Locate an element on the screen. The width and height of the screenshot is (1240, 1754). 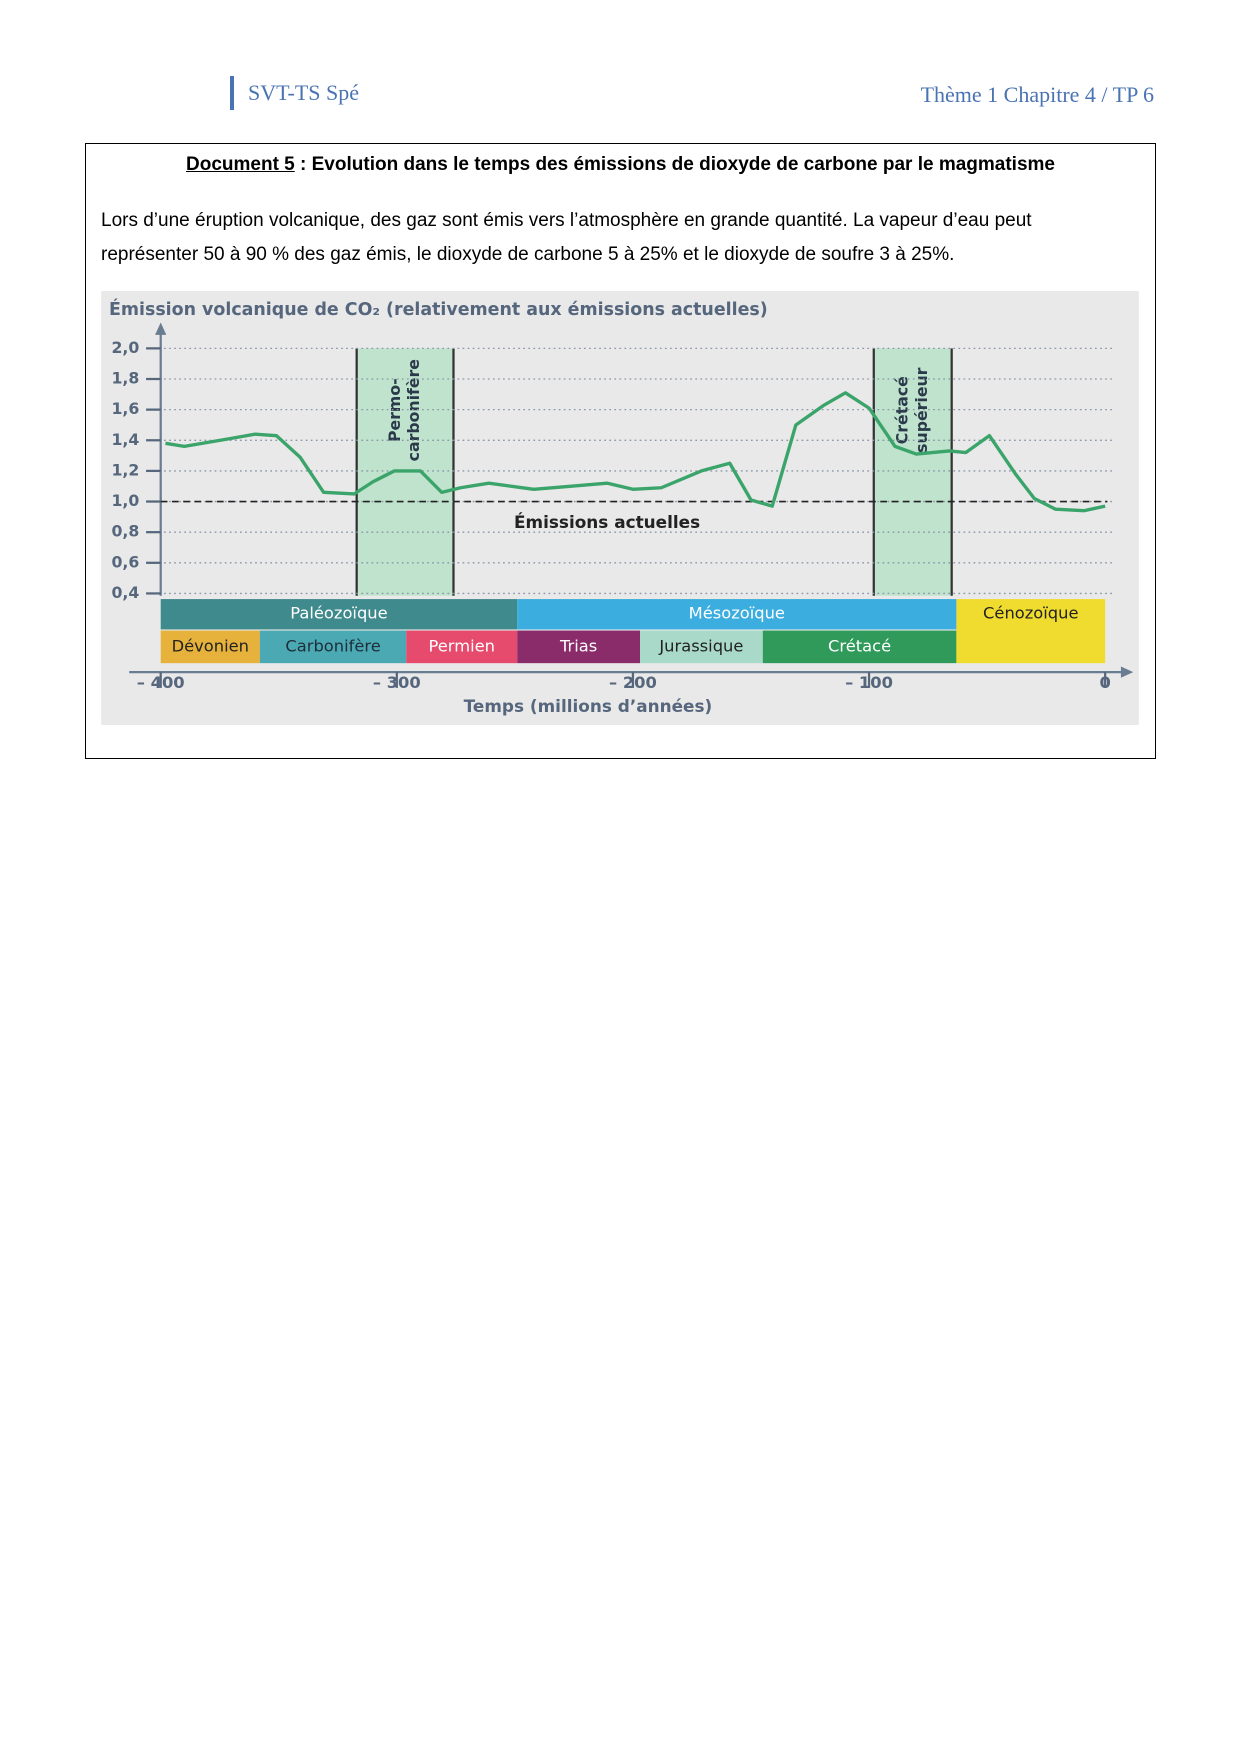
y-tick-label: 2,0 is located at coordinates (125, 347).